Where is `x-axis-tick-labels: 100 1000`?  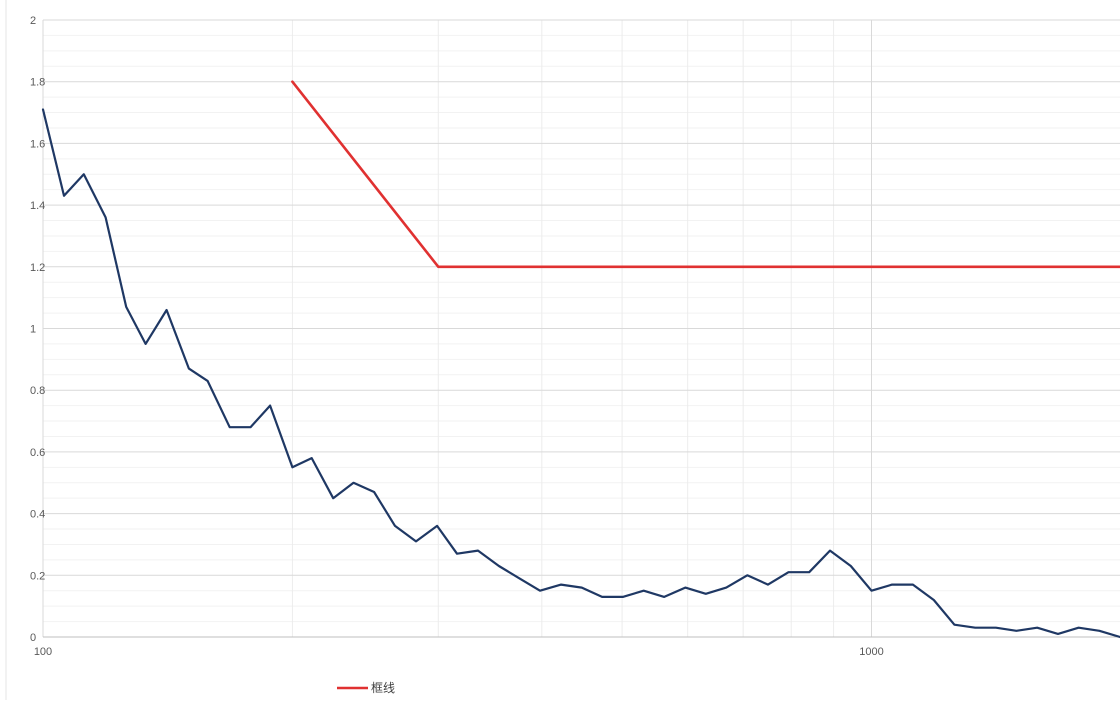 x-axis-tick-labels: 100 1000 is located at coordinates (459, 652).